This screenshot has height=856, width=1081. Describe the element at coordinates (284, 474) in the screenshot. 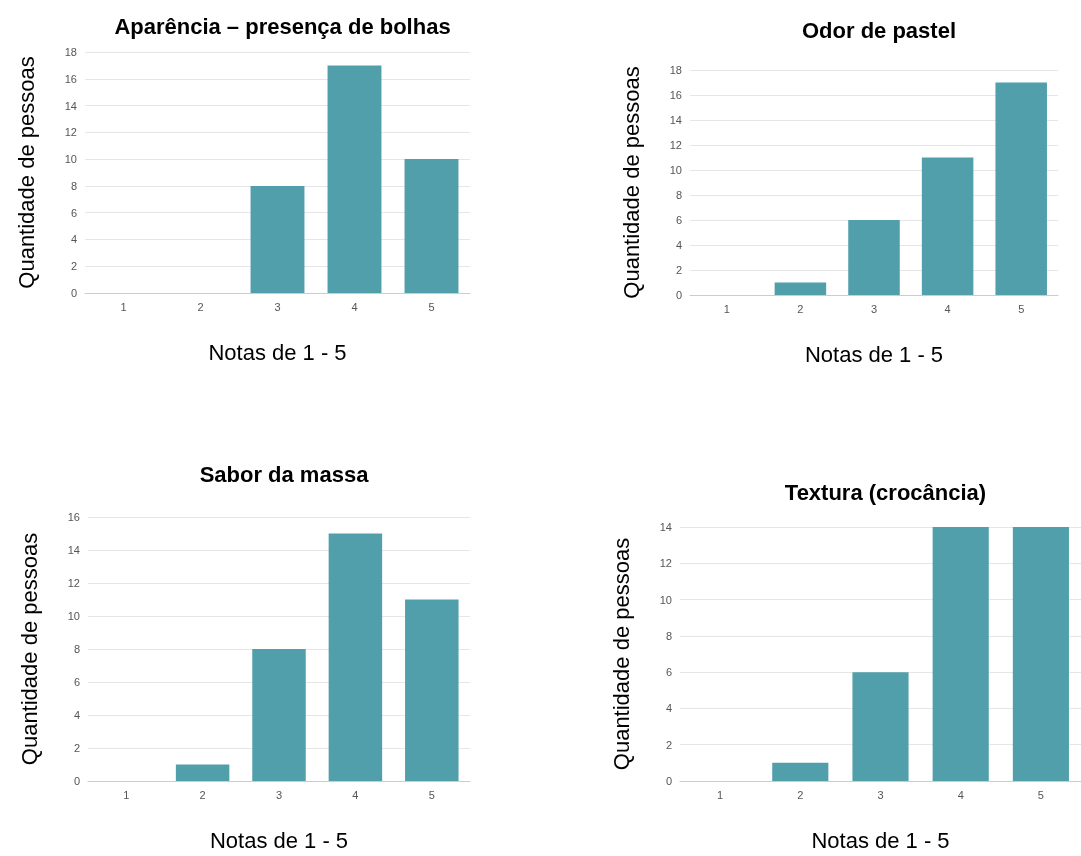

I see `chart-title: Sabor da massa` at that location.